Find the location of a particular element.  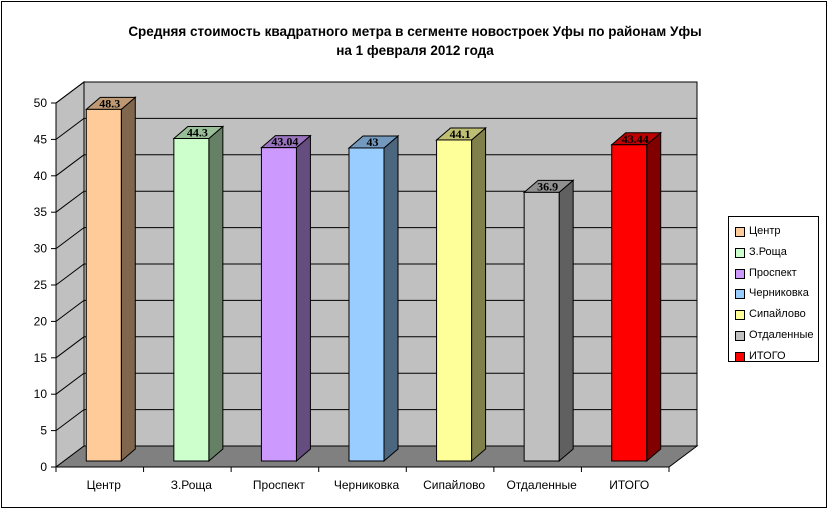

legend-label: Проспект is located at coordinates (773, 272).